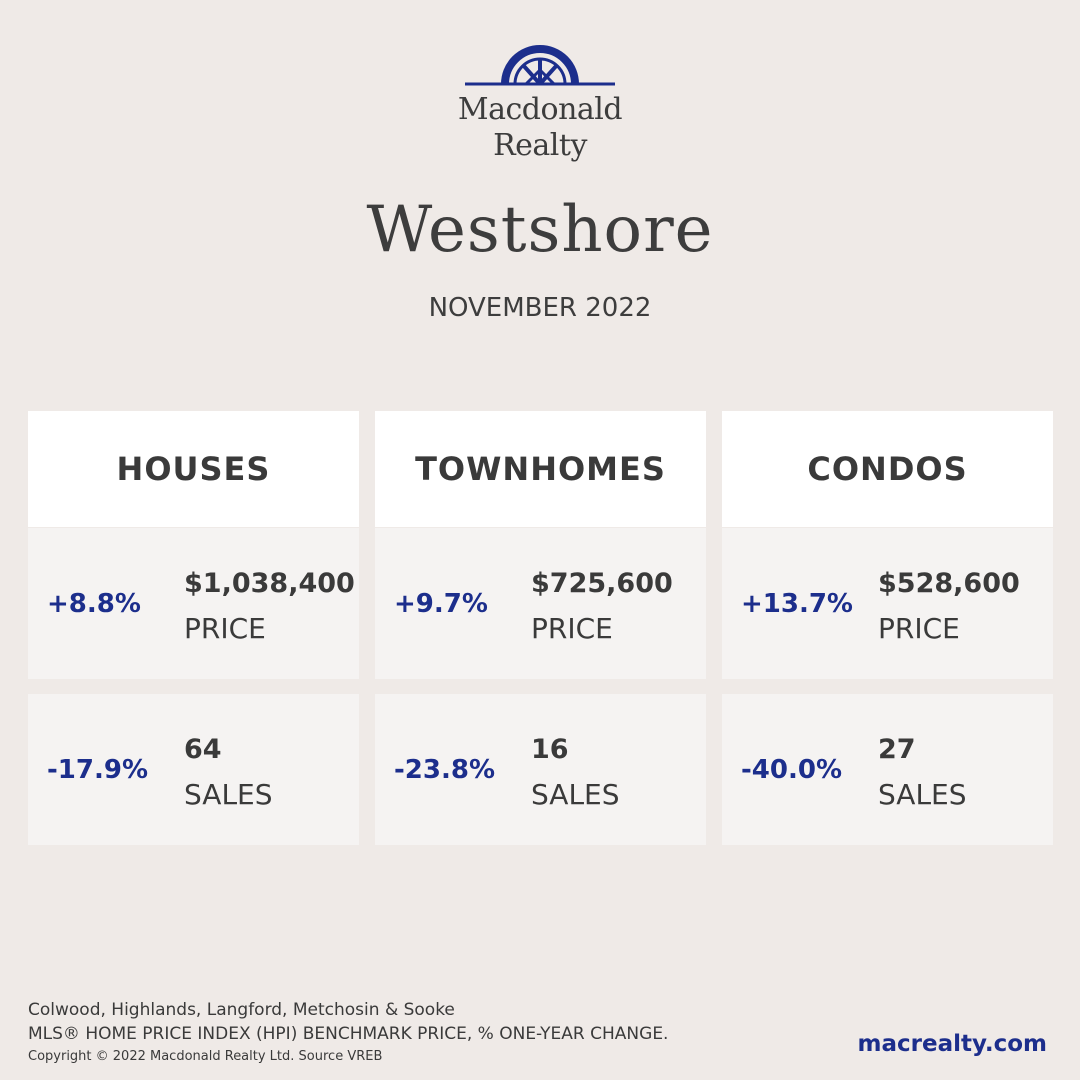  I want to click on sales-value: 27, so click(897, 749).